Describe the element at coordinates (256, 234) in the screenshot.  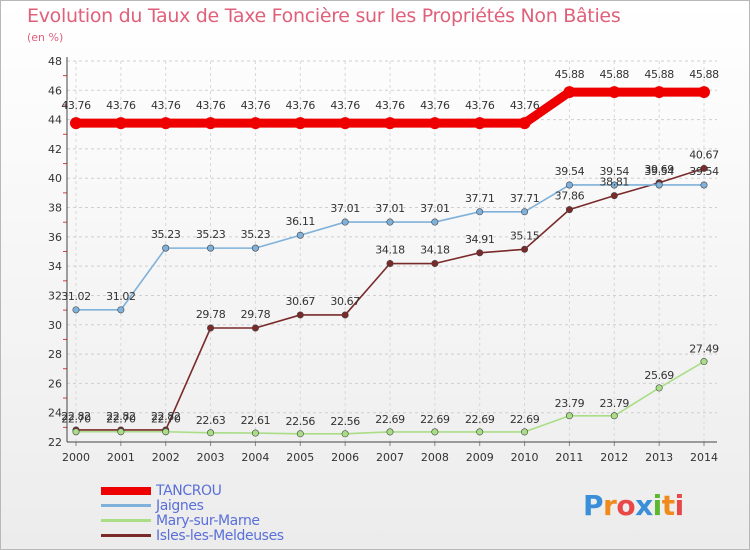
I see `data-label: 35.23` at that location.